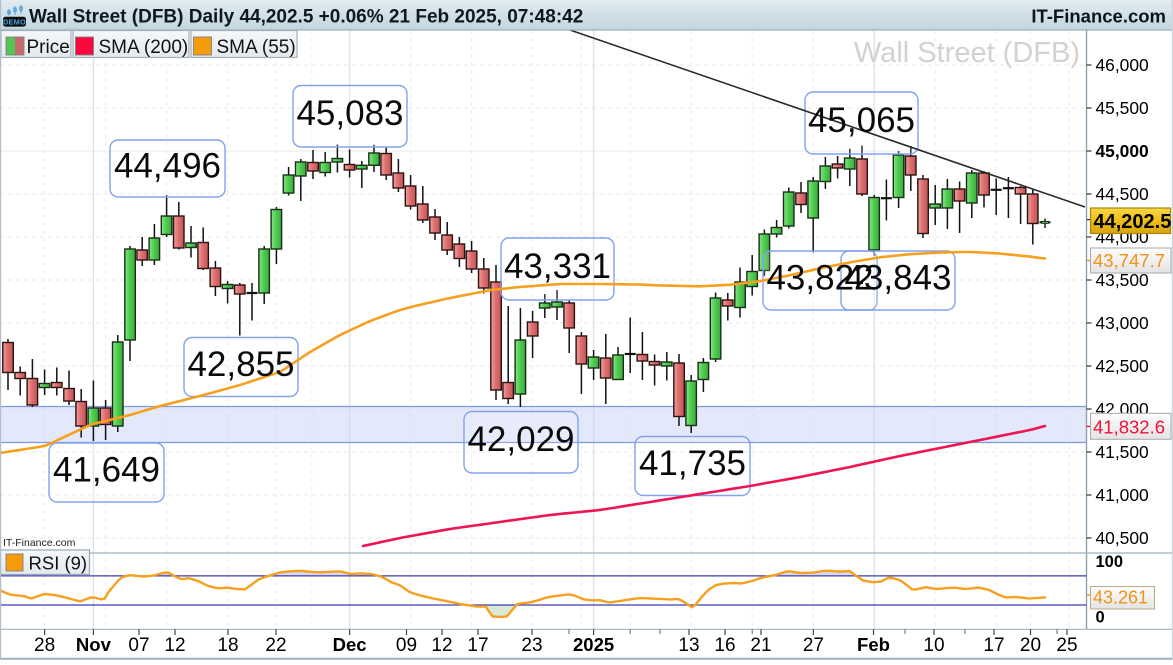  What do you see at coordinates (933, 645) in the screenshot?
I see `svg-text: 10` at bounding box center [933, 645].